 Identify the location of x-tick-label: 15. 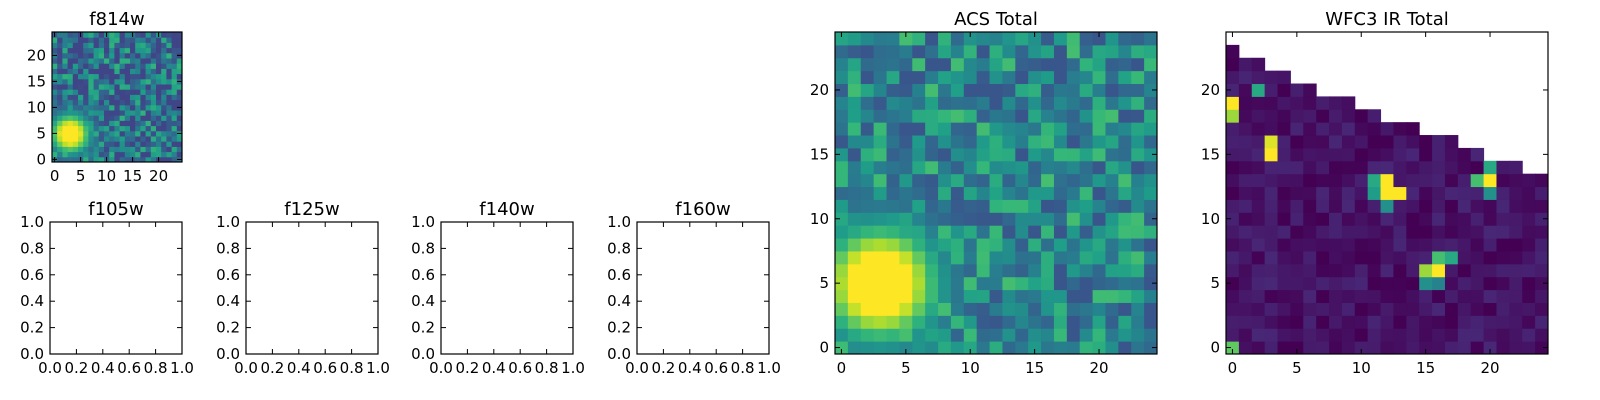
(132, 176).